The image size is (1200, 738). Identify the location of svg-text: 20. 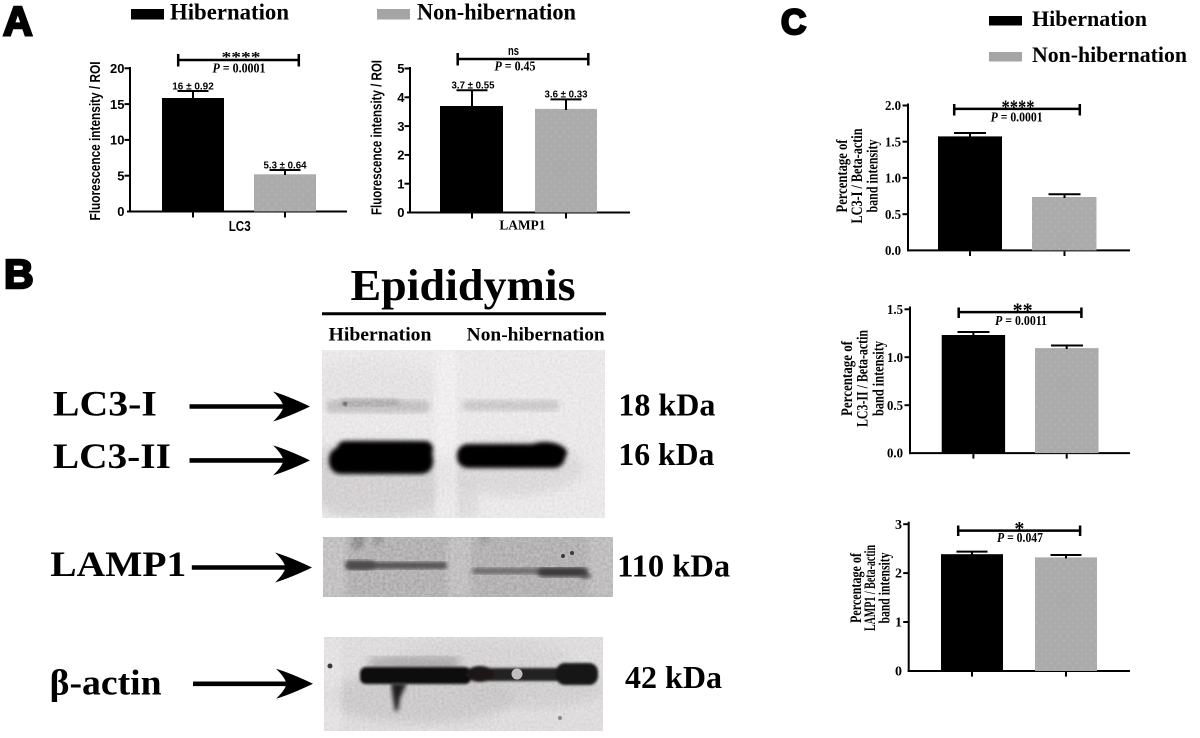
(117, 68).